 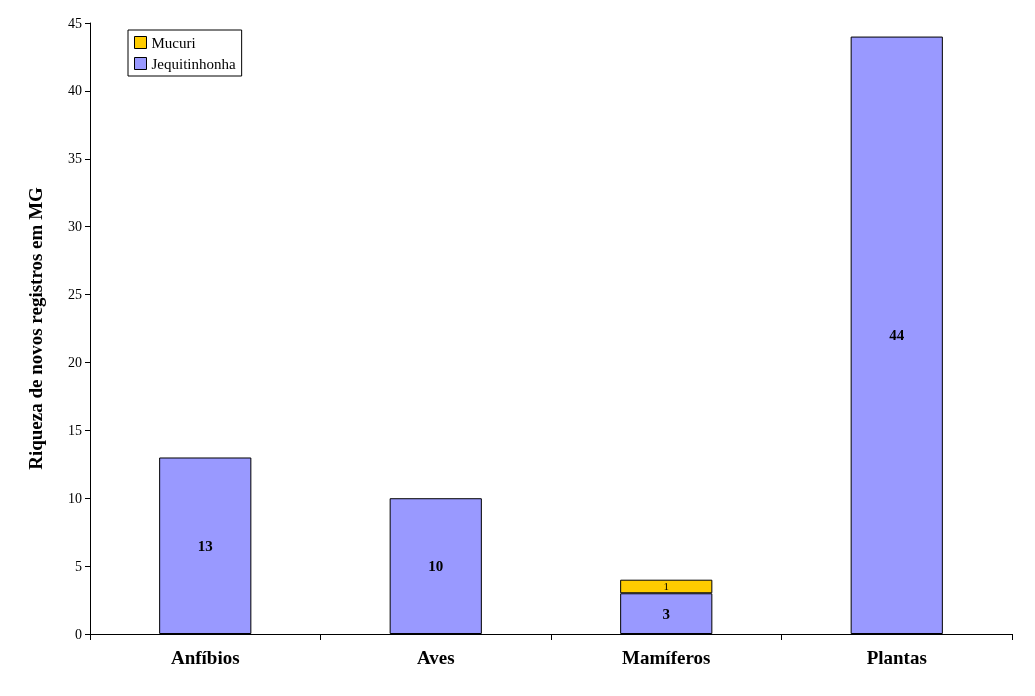 I want to click on data-label: 10, so click(x=436, y=566).